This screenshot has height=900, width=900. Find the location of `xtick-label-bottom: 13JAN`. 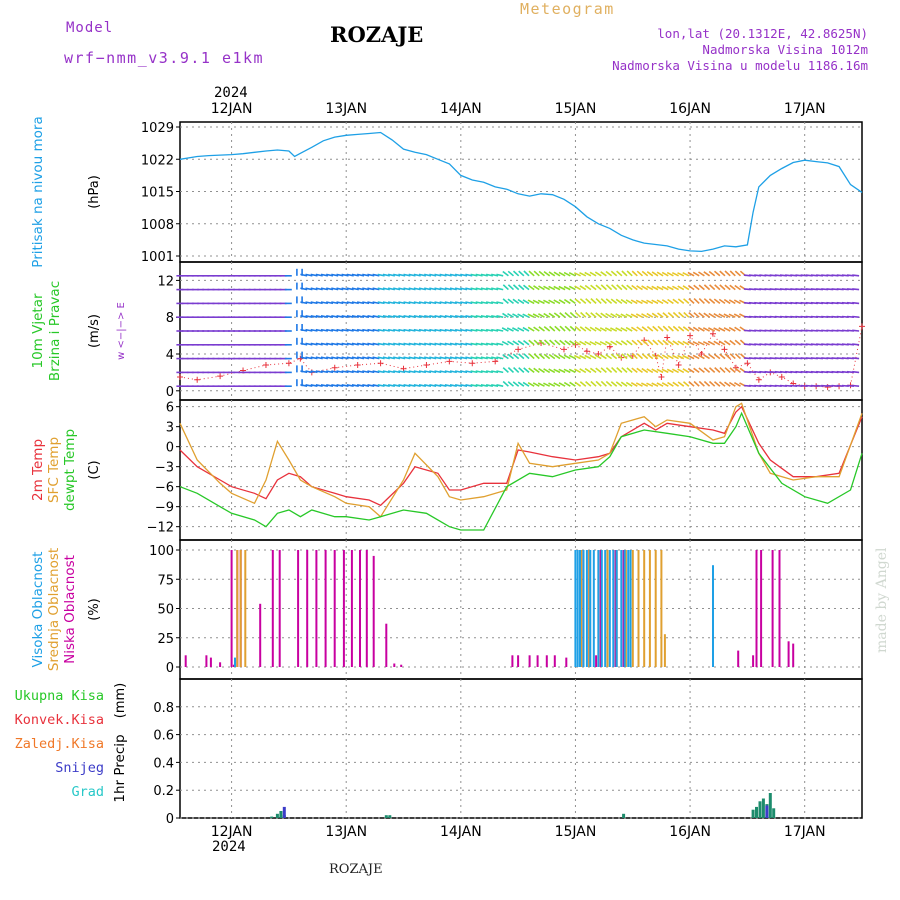

xtick-label-bottom: 13JAN is located at coordinates (346, 832).